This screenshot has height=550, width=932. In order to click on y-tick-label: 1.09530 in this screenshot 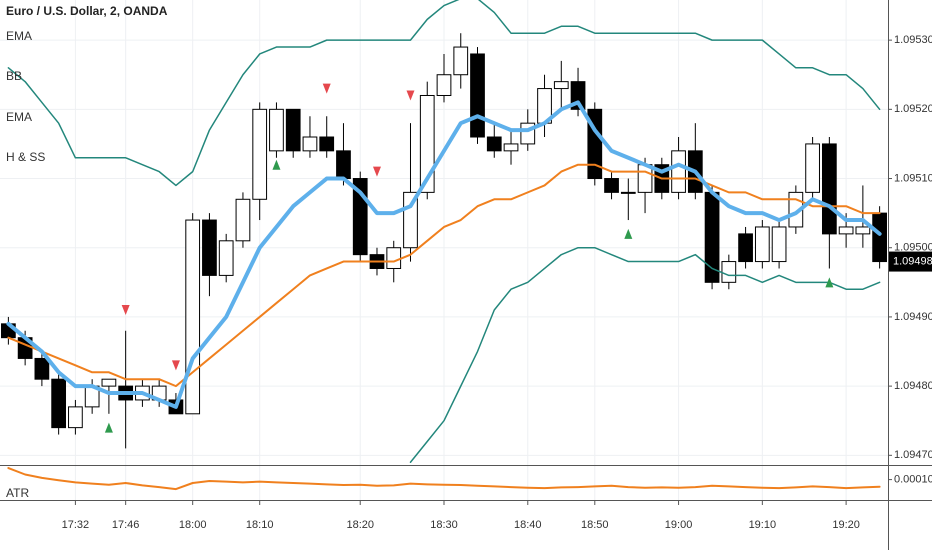, I will do `click(913, 40)`.